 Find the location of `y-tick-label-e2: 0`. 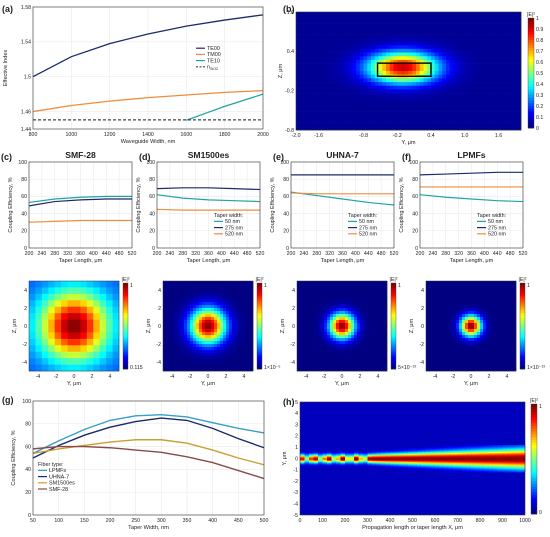

y-tick-label-e2: 0 is located at coordinates (293, 327).